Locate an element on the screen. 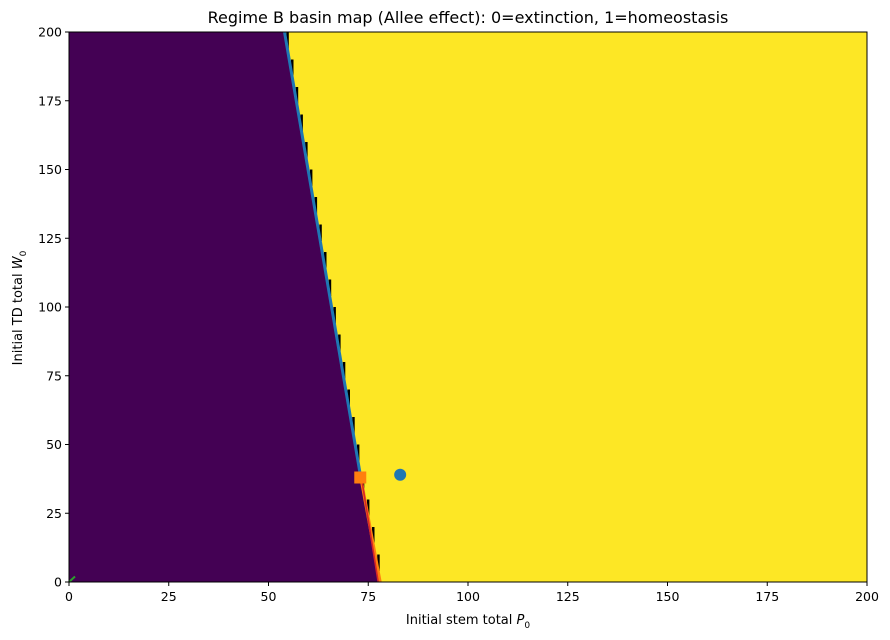 This screenshot has width=890, height=640. y-axis-ticks: 0 25 50 75 100 125 150 175 200 is located at coordinates (53, 307).